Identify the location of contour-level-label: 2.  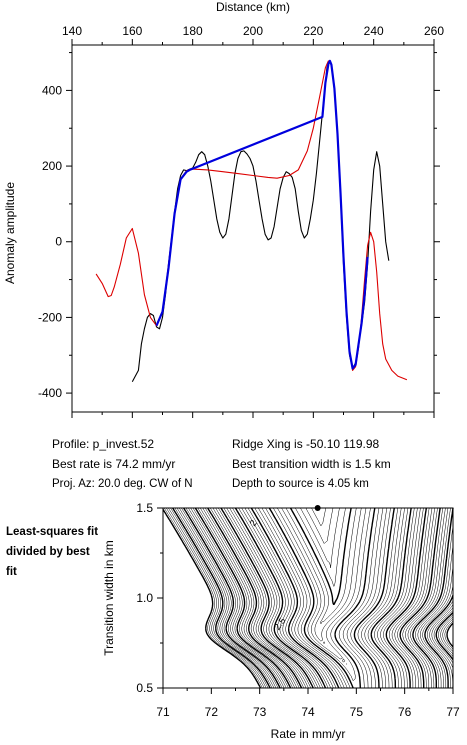
(253, 523).